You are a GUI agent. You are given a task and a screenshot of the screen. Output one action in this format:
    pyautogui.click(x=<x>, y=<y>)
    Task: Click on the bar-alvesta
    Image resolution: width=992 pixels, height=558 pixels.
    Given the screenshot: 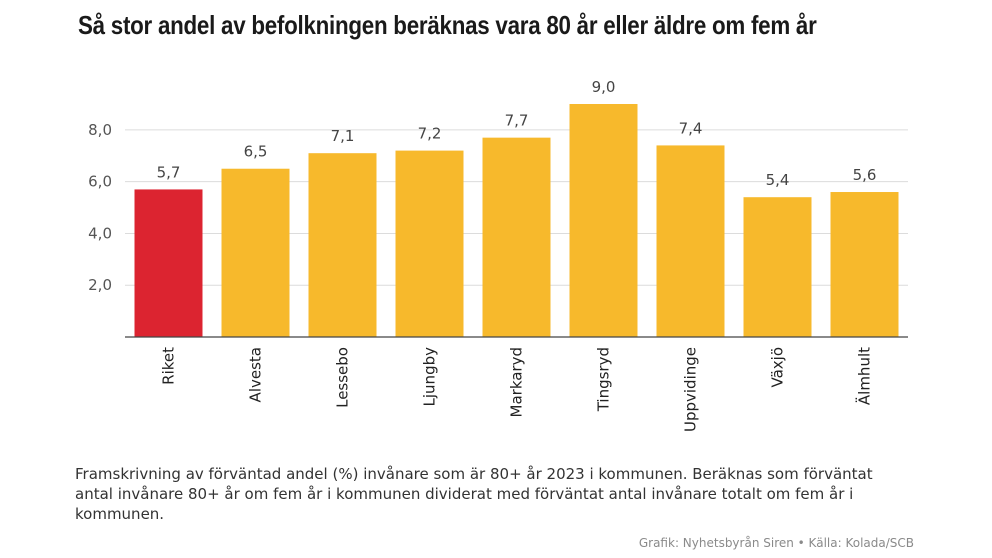 What is the action you would take?
    pyautogui.click(x=255, y=252)
    